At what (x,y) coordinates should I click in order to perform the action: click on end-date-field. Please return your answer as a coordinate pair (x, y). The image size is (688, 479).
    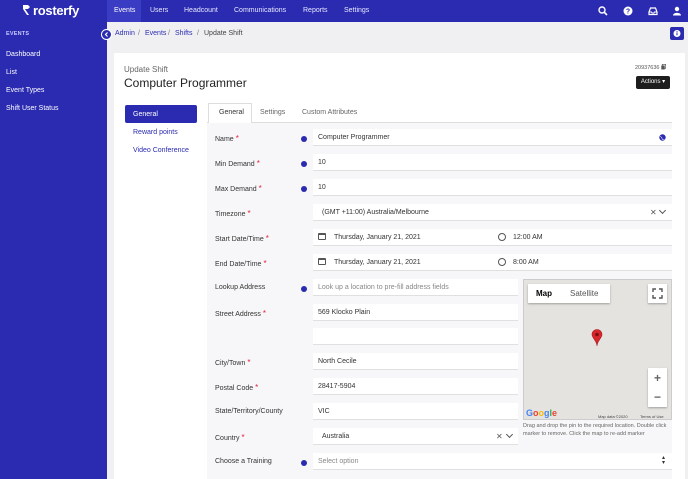
    Looking at the image, I should click on (403, 262).